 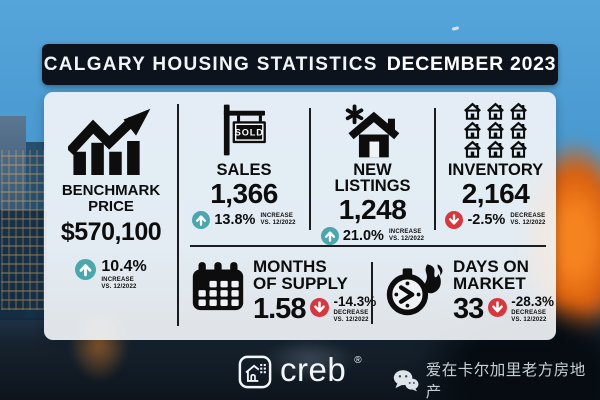 What do you see at coordinates (491, 266) in the screenshot?
I see `days-on-market-label-line1: DAYS ON` at bounding box center [491, 266].